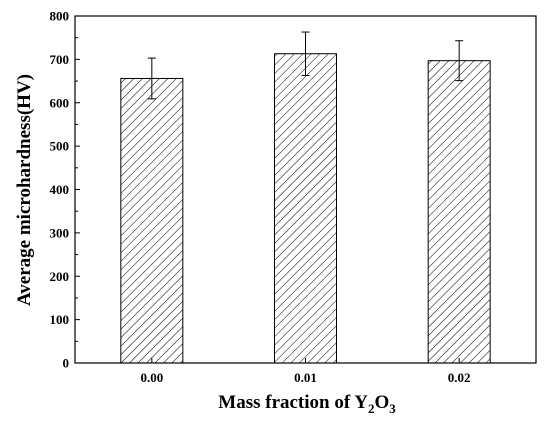 This screenshot has height=422, width=550. I want to click on y-tick-label: 700, so click(60, 59).